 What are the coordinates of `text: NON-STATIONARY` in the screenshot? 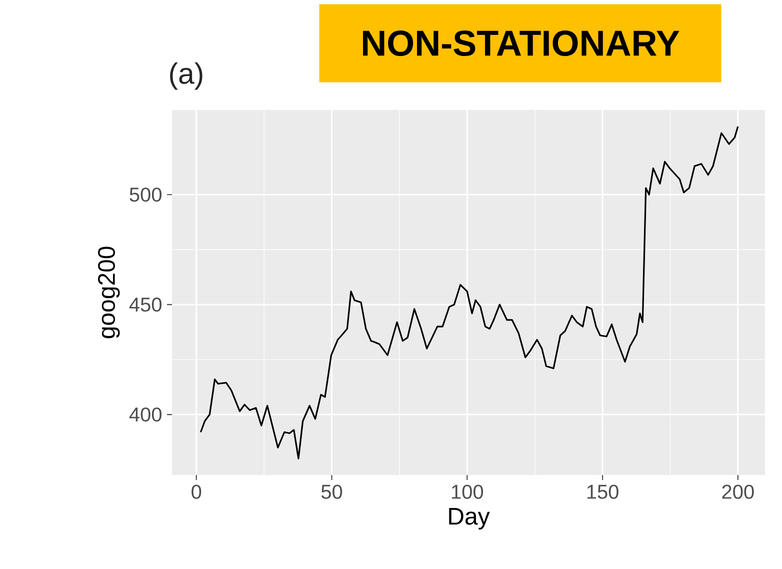 It's located at (521, 43).